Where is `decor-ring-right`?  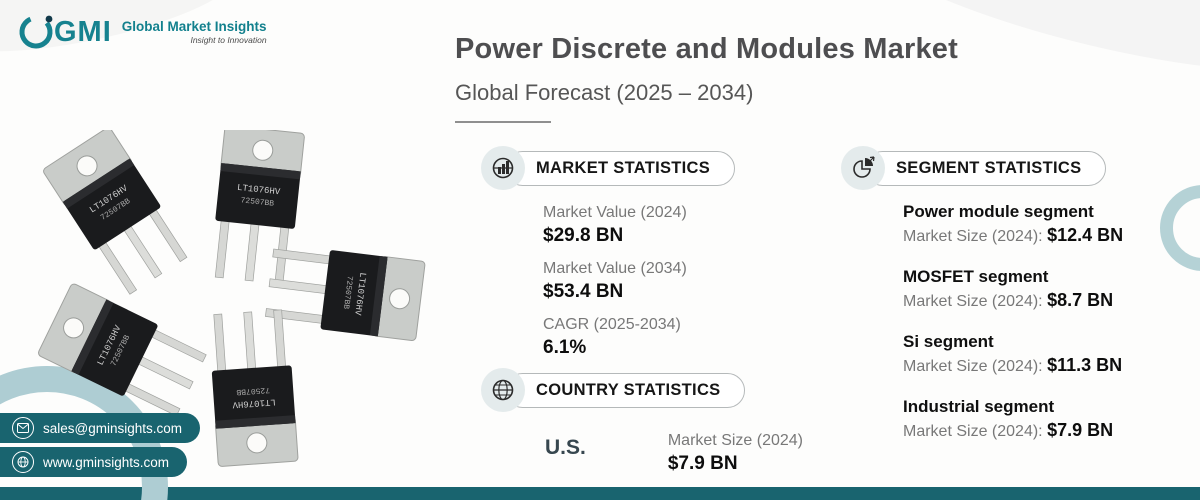 decor-ring-right is located at coordinates (1180, 228).